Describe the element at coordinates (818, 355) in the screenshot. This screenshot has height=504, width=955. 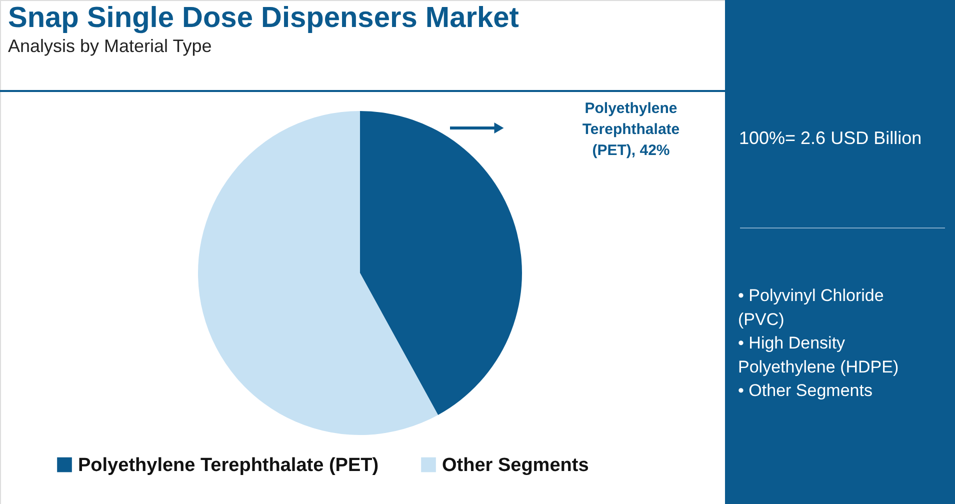
I see `text: • High Density Polyethylene (HDPE)` at that location.